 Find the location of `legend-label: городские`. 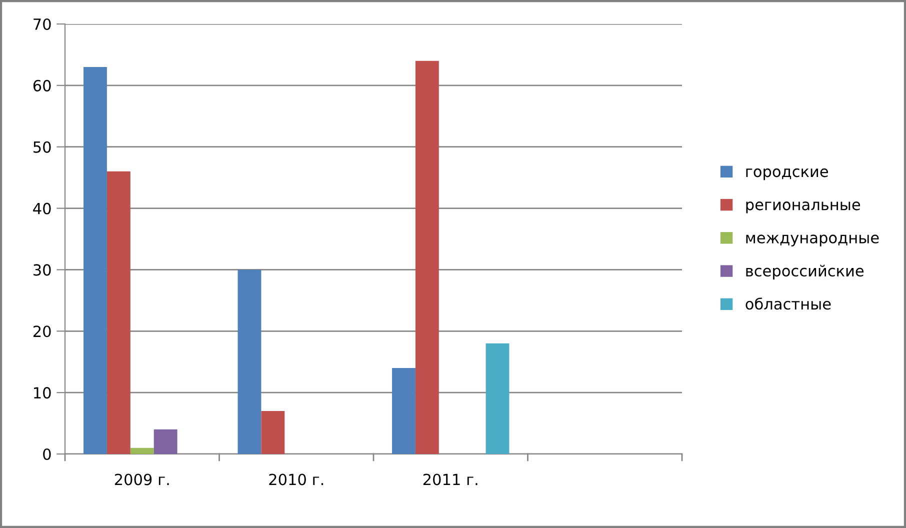

legend-label: городские is located at coordinates (787, 174).